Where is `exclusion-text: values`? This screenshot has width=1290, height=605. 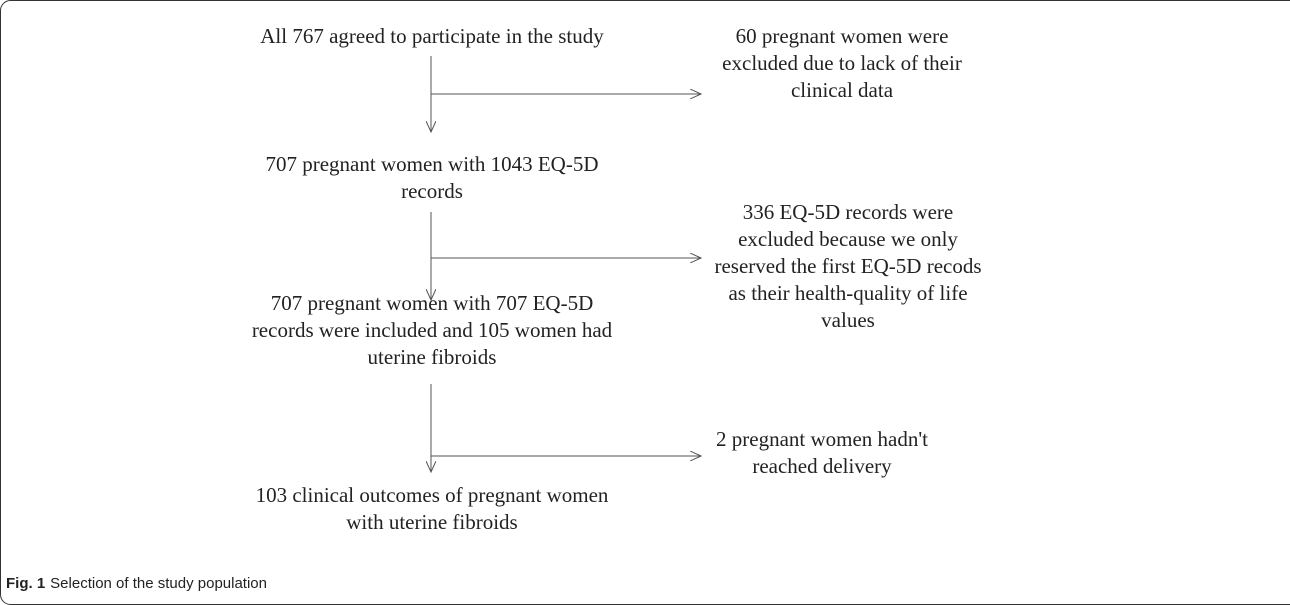 exclusion-text: values is located at coordinates (848, 320).